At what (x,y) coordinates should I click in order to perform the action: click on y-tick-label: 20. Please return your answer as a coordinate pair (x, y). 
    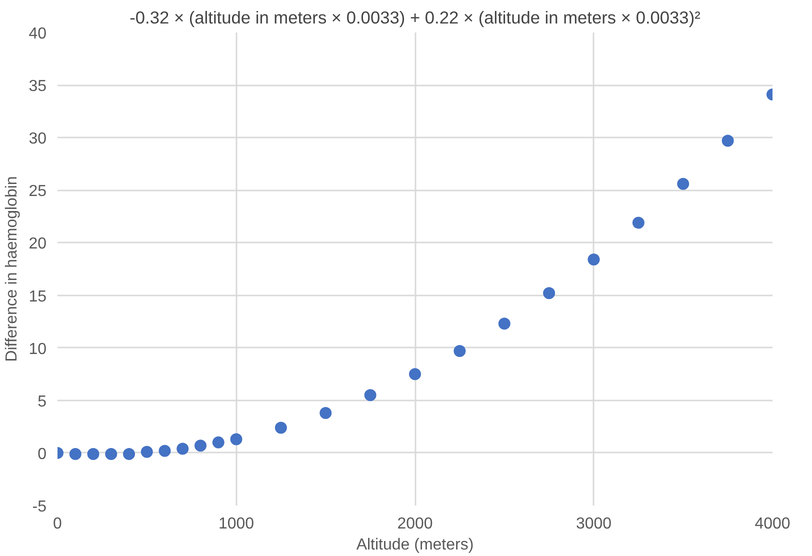
    Looking at the image, I should click on (37, 244).